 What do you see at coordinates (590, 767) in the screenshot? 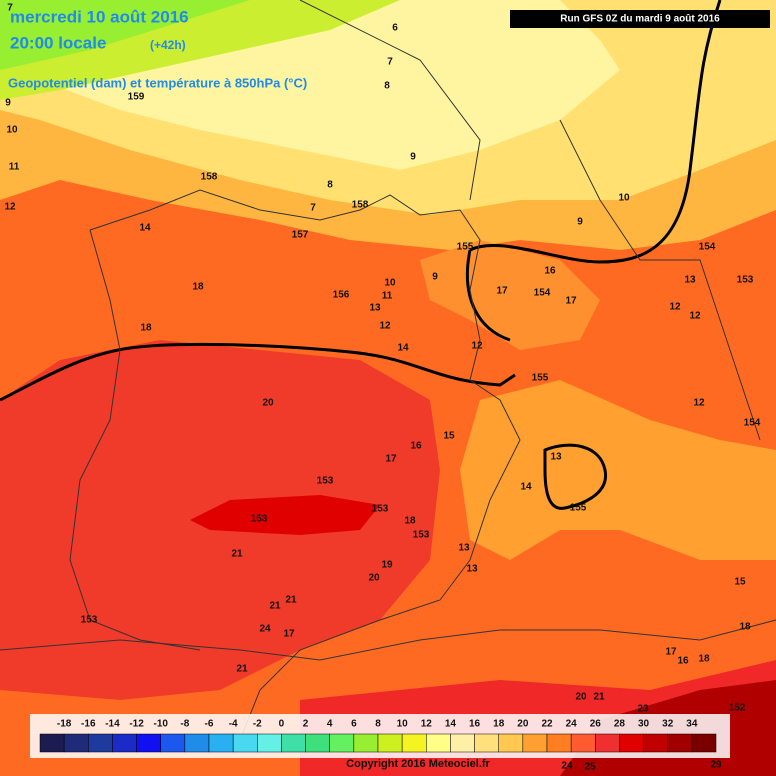
I see `contour-label: 25` at bounding box center [590, 767].